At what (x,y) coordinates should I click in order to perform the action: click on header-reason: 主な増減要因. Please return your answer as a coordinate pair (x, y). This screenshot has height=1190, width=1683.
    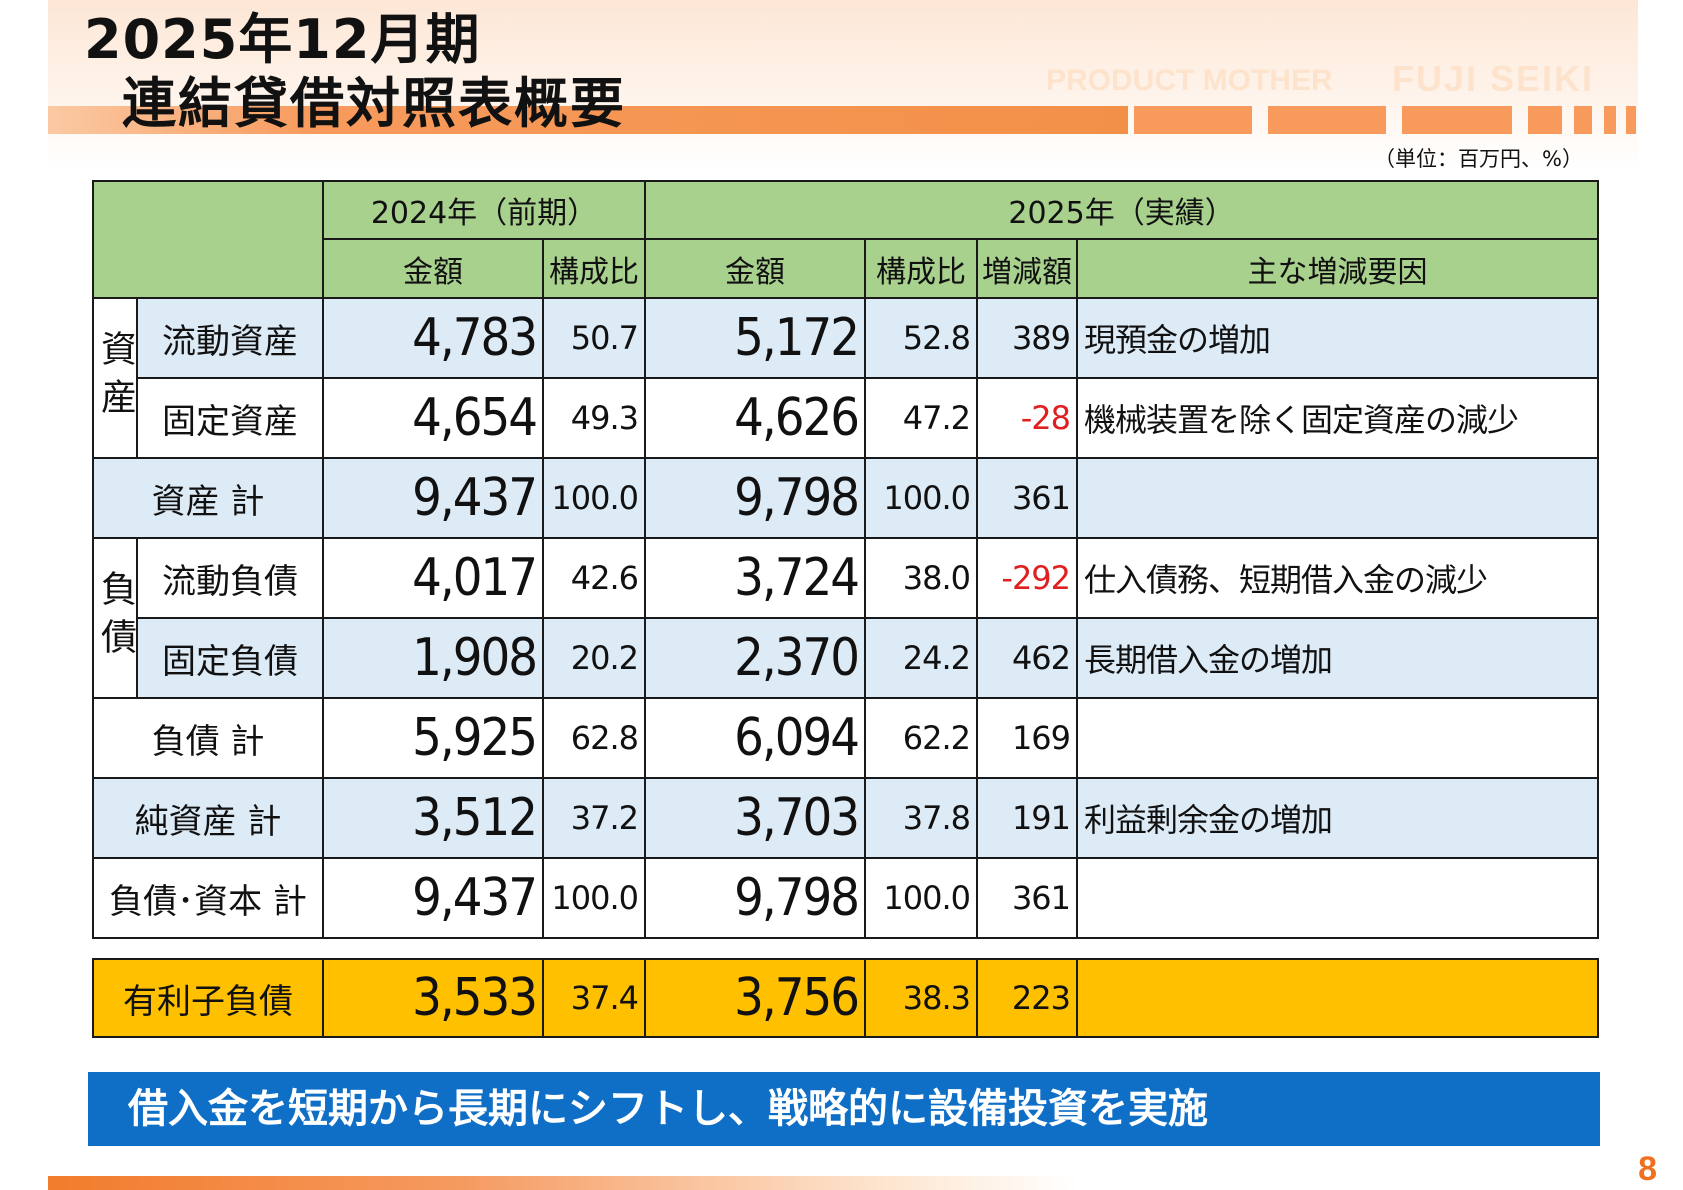
    Looking at the image, I should click on (1338, 268).